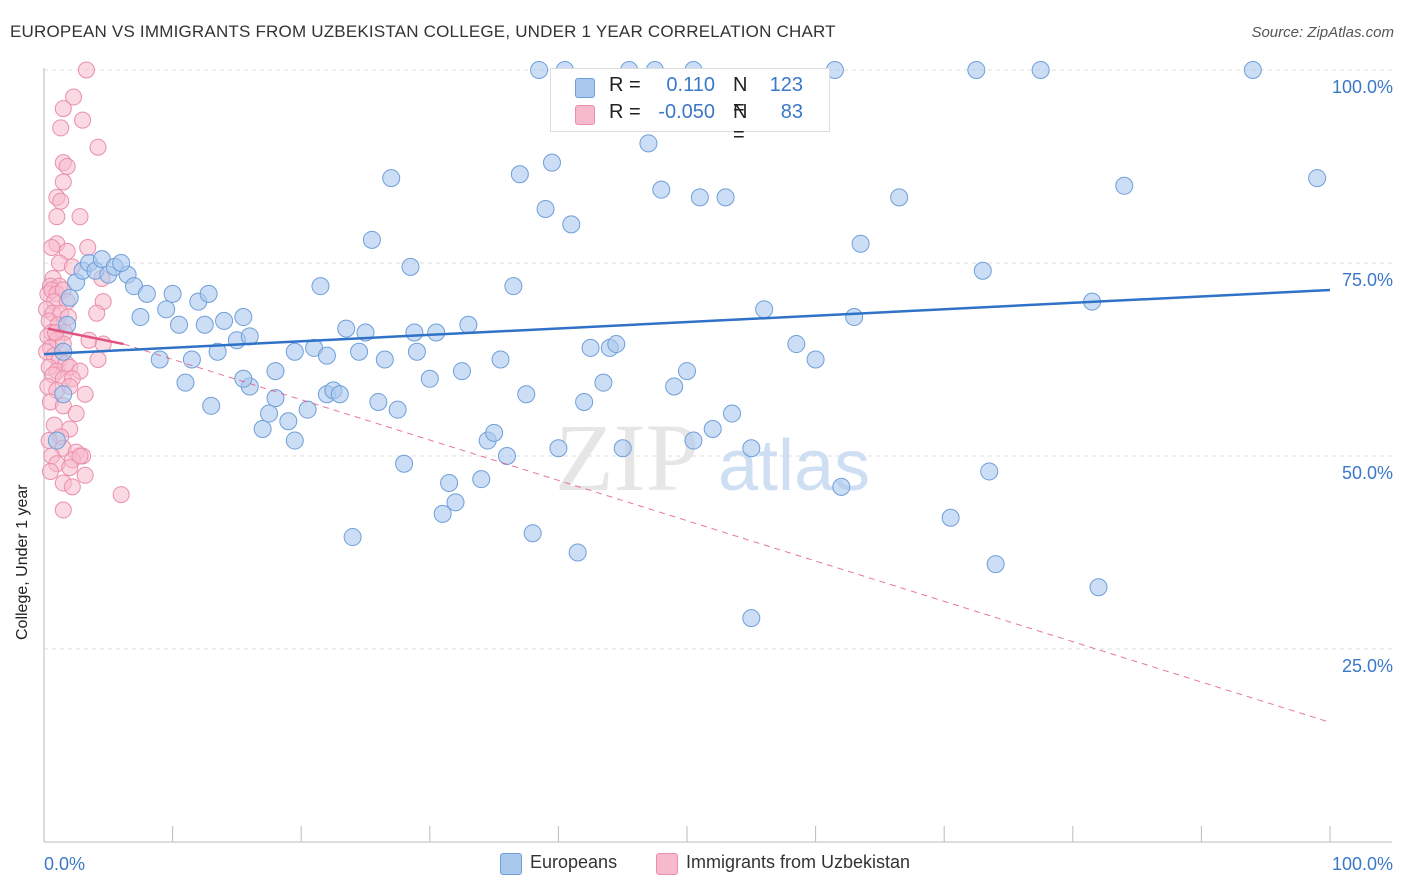 The width and height of the screenshot is (1406, 892). Describe the element at coordinates (1367, 473) in the screenshot. I see `y-tick-label: 50.0%` at that location.